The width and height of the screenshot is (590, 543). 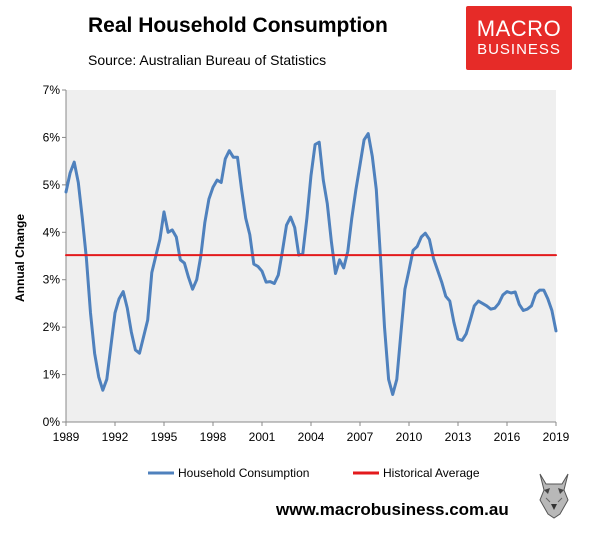 I want to click on x-tick-label: 2019, so click(x=556, y=437).